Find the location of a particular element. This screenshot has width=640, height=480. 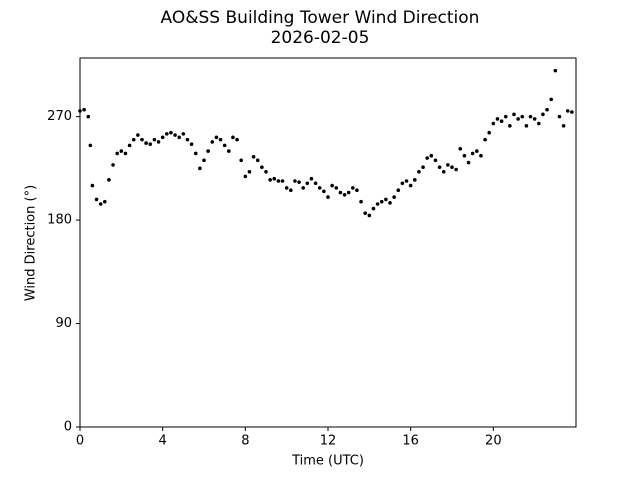

x-axis-label: Time (UTC) is located at coordinates (327, 461).